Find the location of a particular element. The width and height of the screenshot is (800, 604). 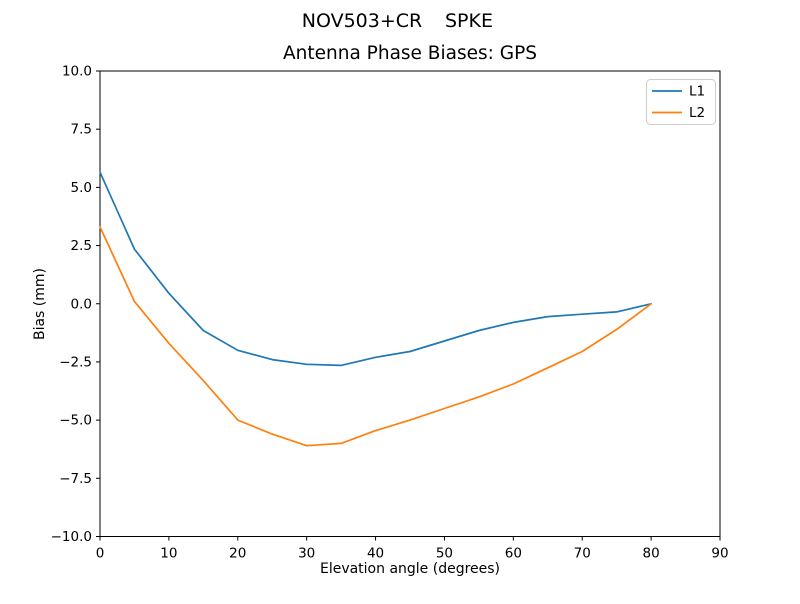

legend: L1 L2 is located at coordinates (681, 102).